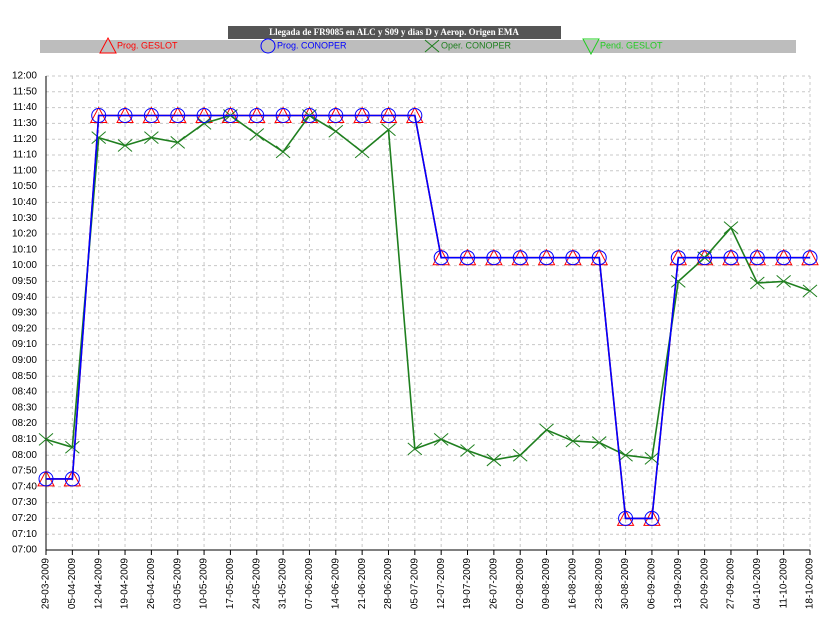 The width and height of the screenshot is (834, 628). I want to click on y-tick-label: 11:00, so click(25, 170).